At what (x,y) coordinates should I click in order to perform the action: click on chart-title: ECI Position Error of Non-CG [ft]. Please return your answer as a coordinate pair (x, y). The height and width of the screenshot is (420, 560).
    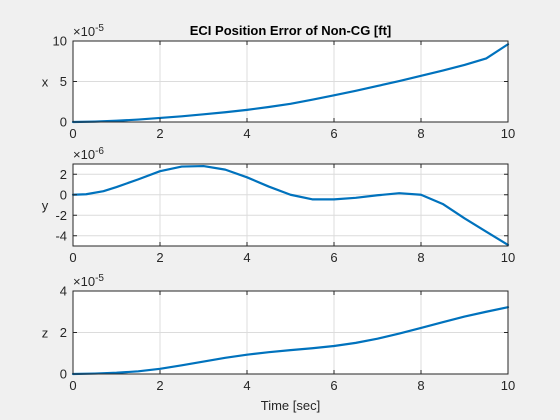
    Looking at the image, I should click on (290, 30).